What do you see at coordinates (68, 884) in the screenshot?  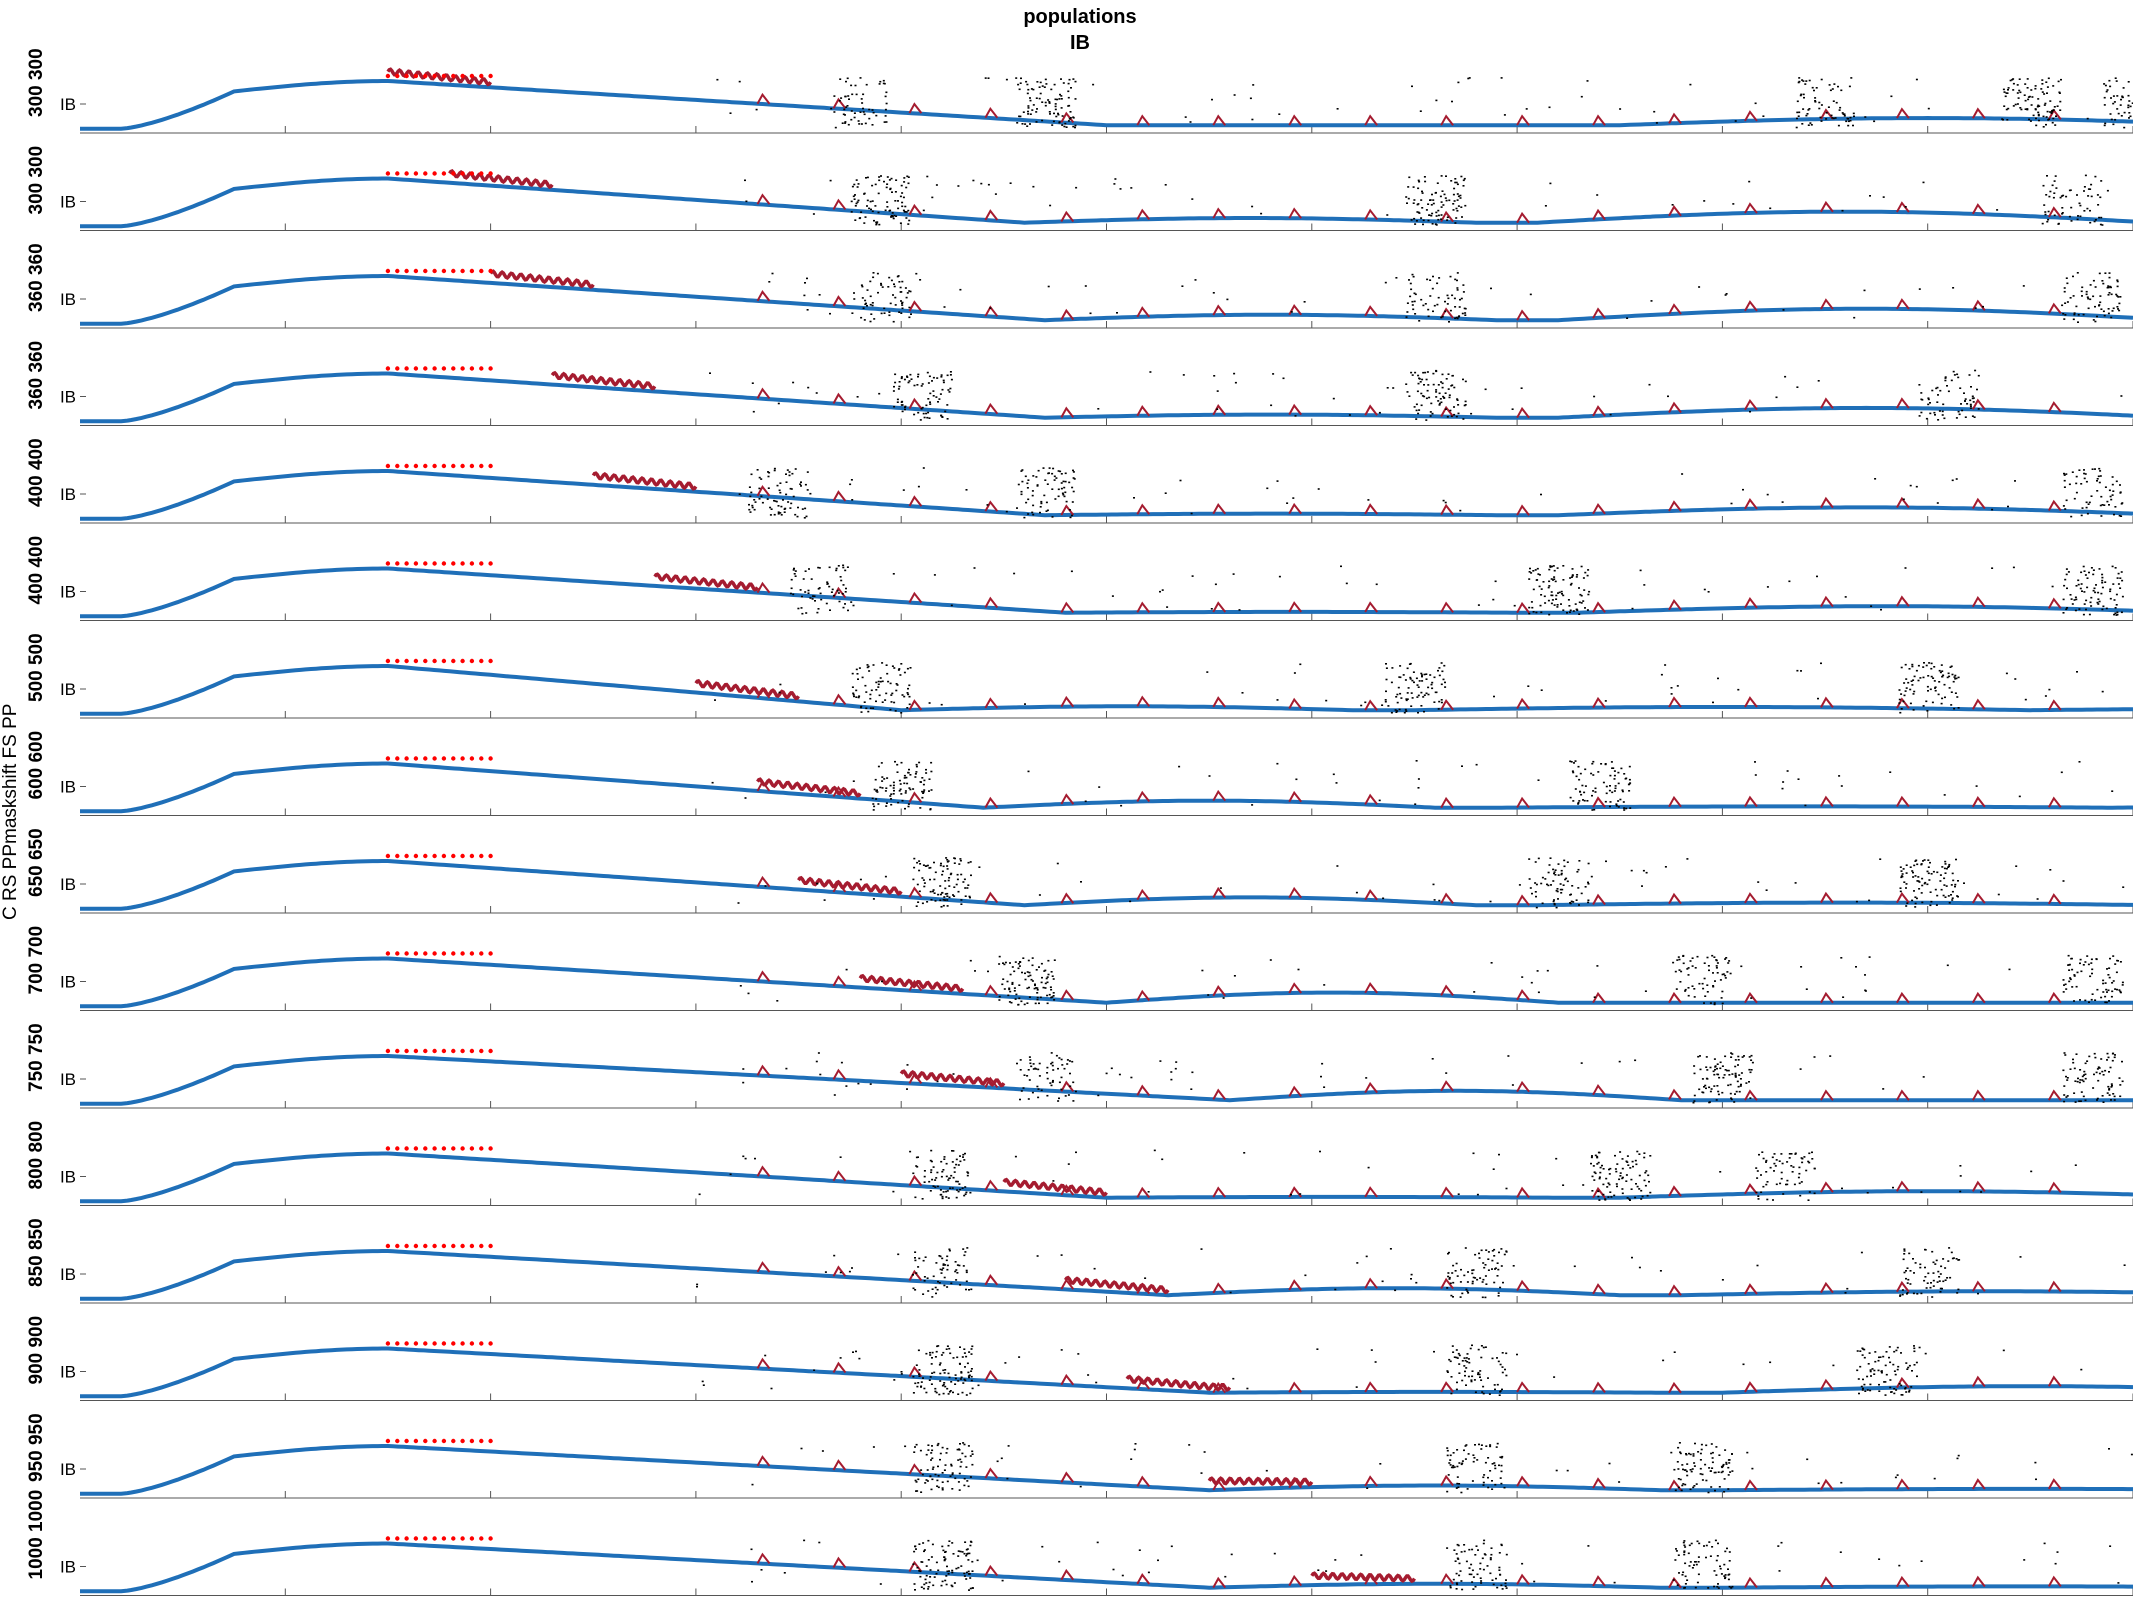 I see `panel-row-label: IB` at bounding box center [68, 884].